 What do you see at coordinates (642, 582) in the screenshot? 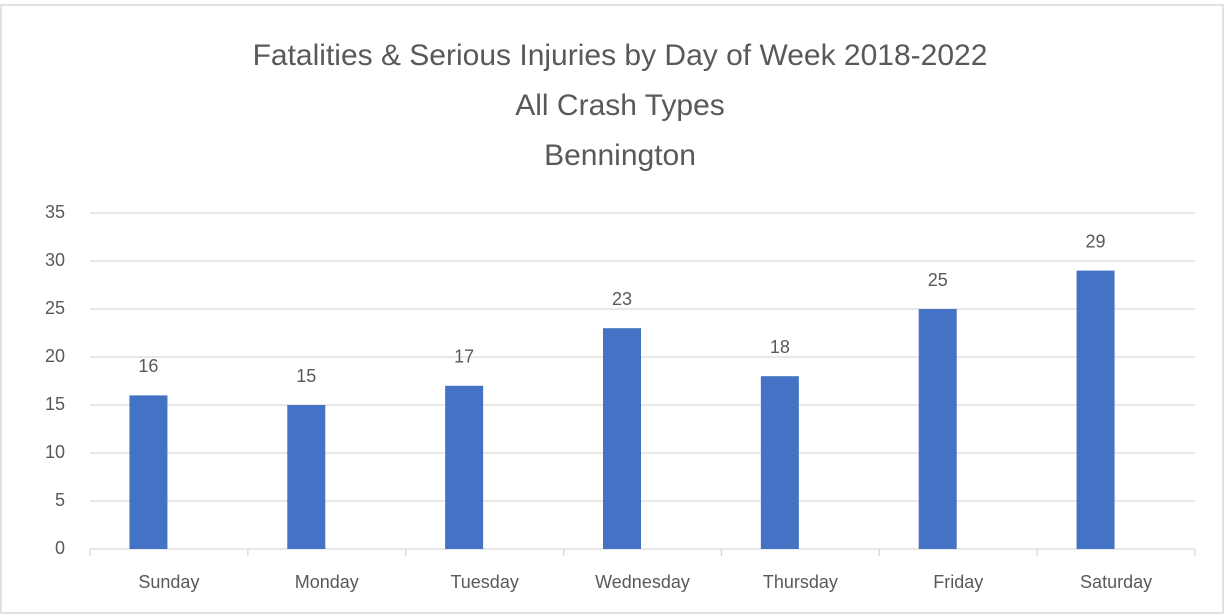
I see `x-tick-label: Wednesday` at bounding box center [642, 582].